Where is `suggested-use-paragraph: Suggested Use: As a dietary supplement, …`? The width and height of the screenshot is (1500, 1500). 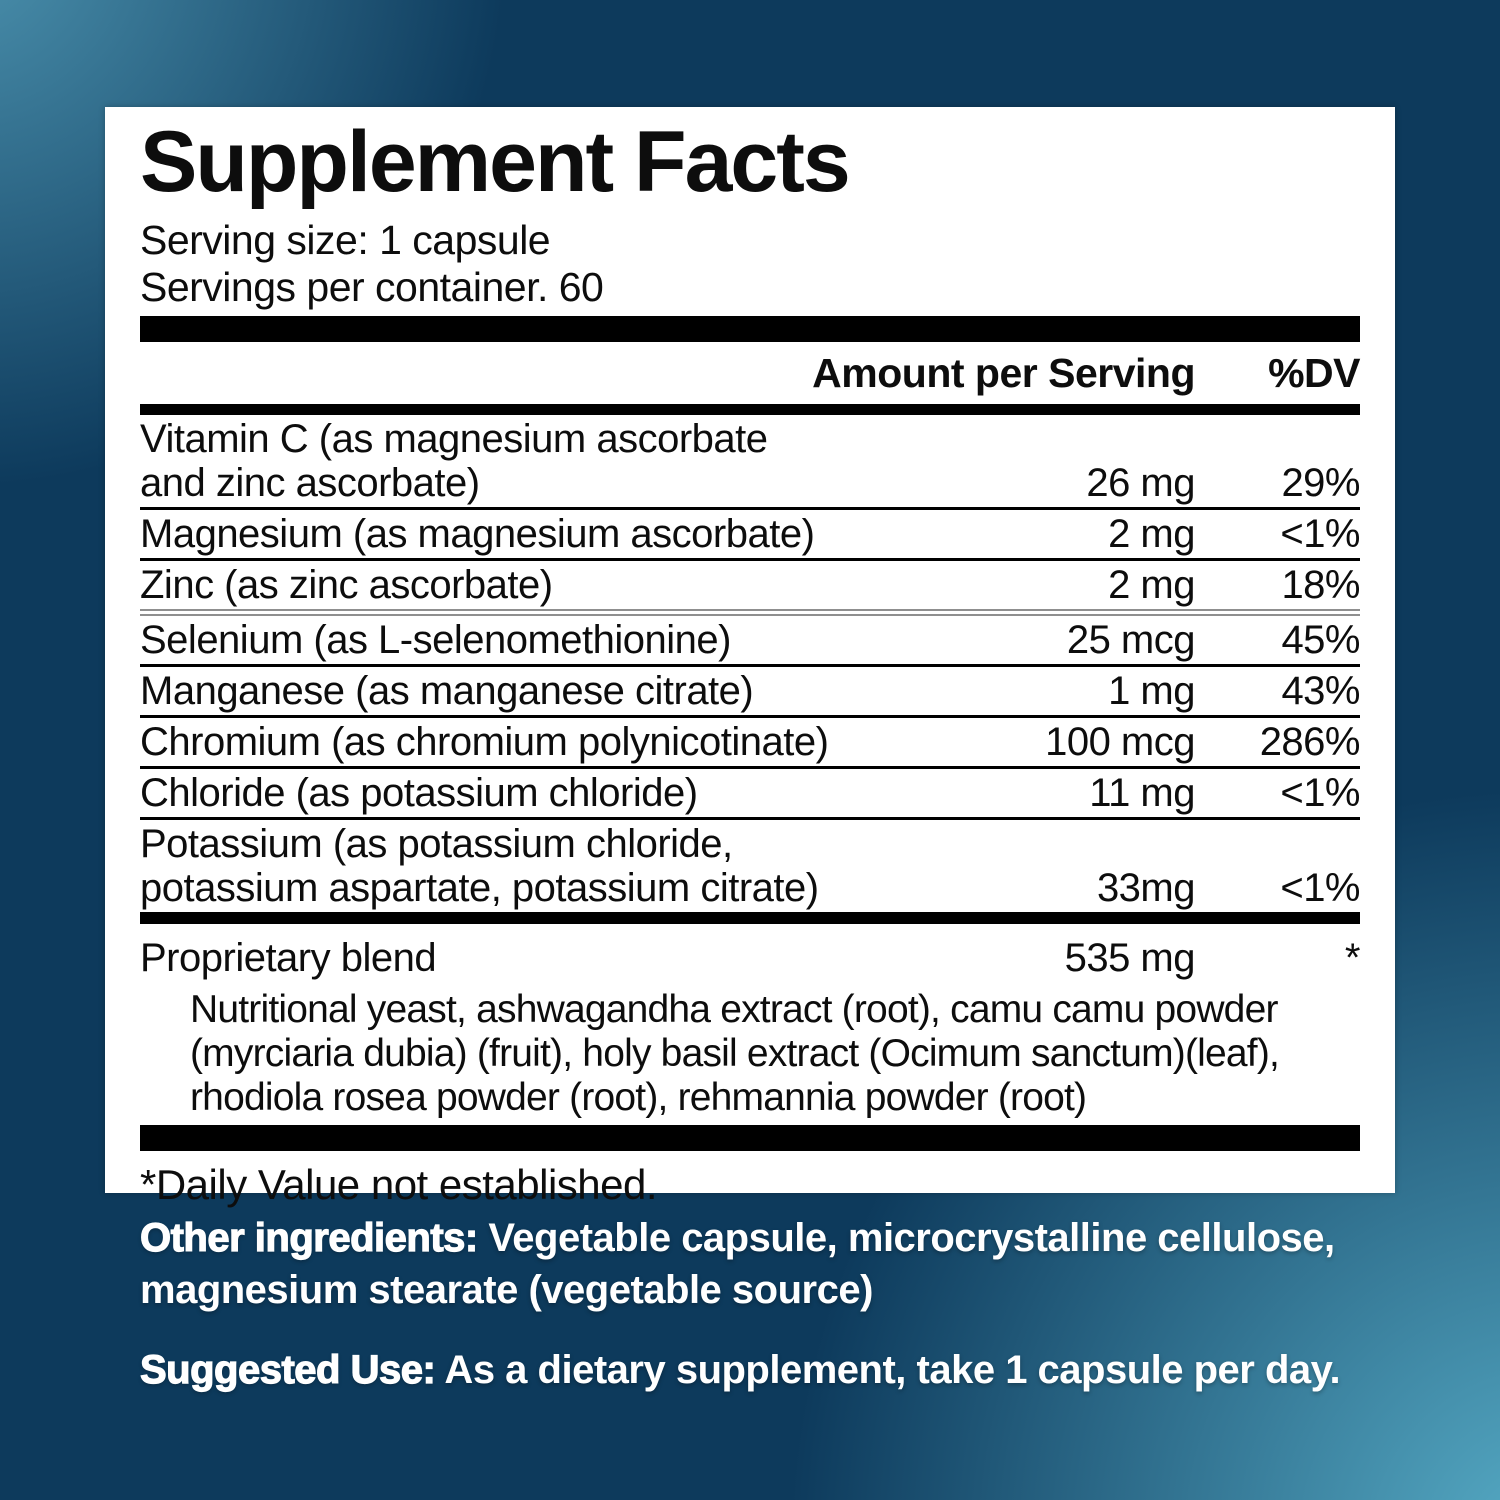
suggested-use-paragraph: Suggested Use: As a dietary supplement, … is located at coordinates (794, 1370).